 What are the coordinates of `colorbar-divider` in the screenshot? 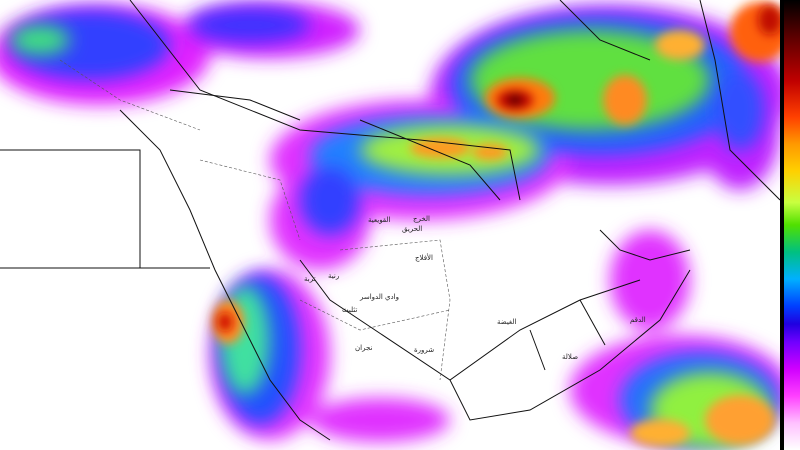 It's located at (782, 225).